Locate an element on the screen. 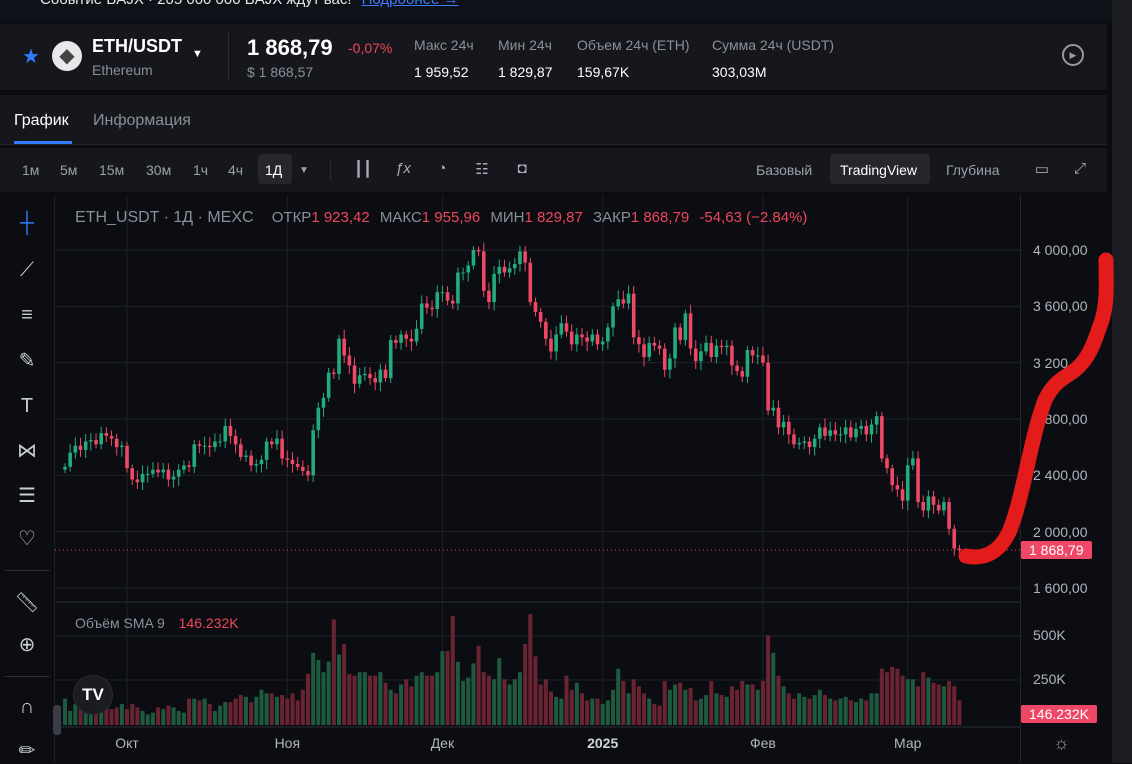 This screenshot has height=764, width=1132. crosshair-icon: ┼ is located at coordinates (27, 223).